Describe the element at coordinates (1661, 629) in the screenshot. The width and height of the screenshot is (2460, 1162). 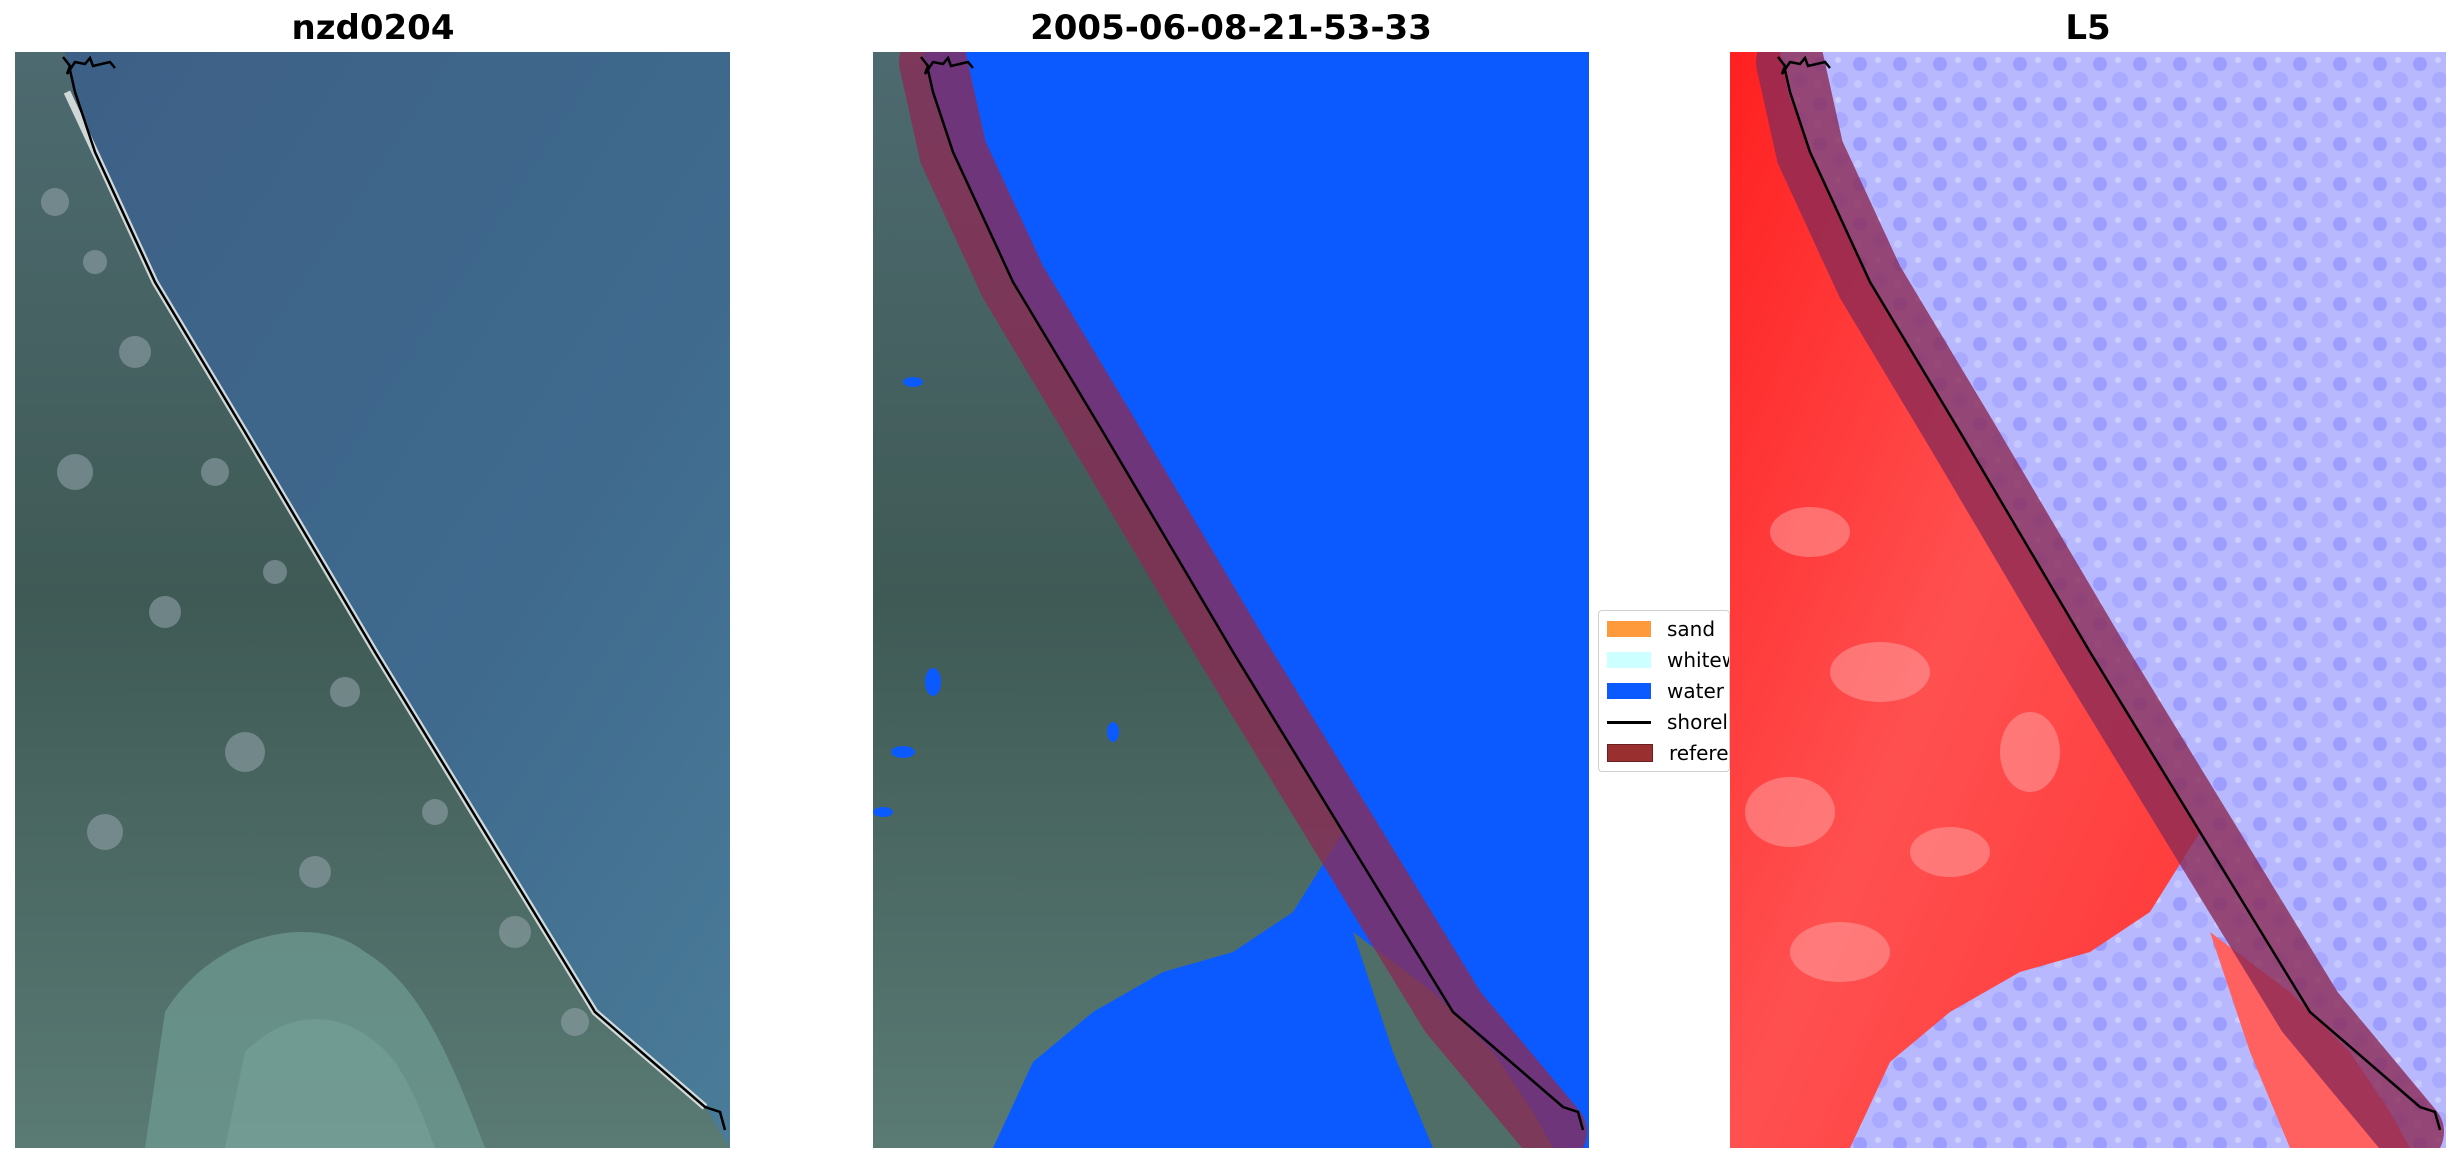
I see `legend-item-sand: sand` at that location.